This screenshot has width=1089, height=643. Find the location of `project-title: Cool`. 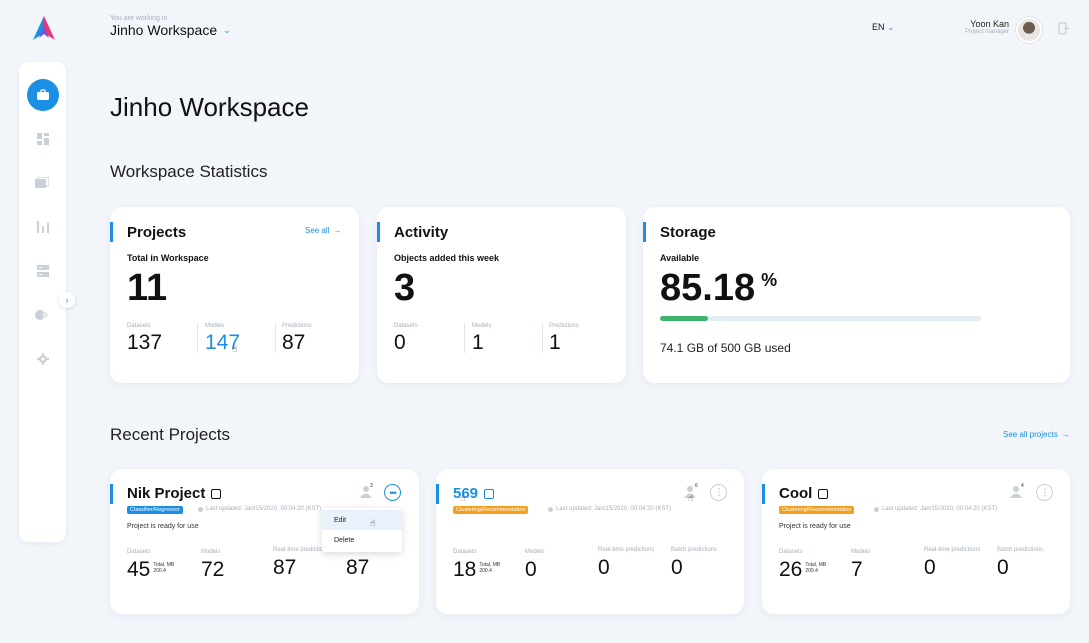

project-title: Cool is located at coordinates (804, 493).